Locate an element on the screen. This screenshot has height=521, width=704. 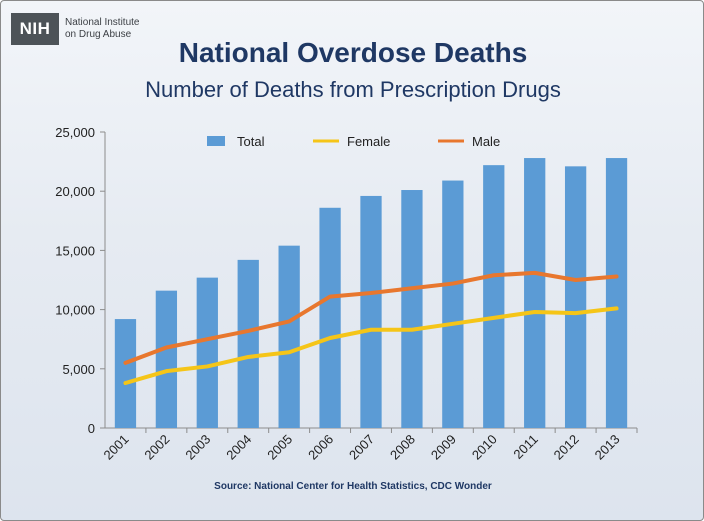
nih-logo-text: National Institute on Drug Abuse is located at coordinates (105, 29).